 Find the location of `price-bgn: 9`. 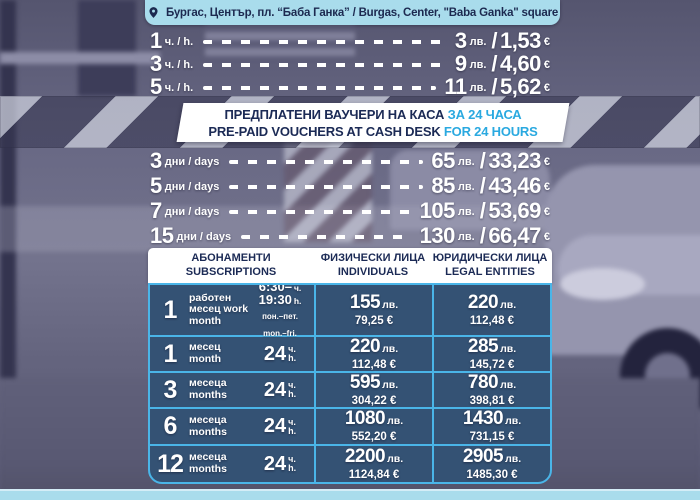

price-bgn: 9 is located at coordinates (460, 63).